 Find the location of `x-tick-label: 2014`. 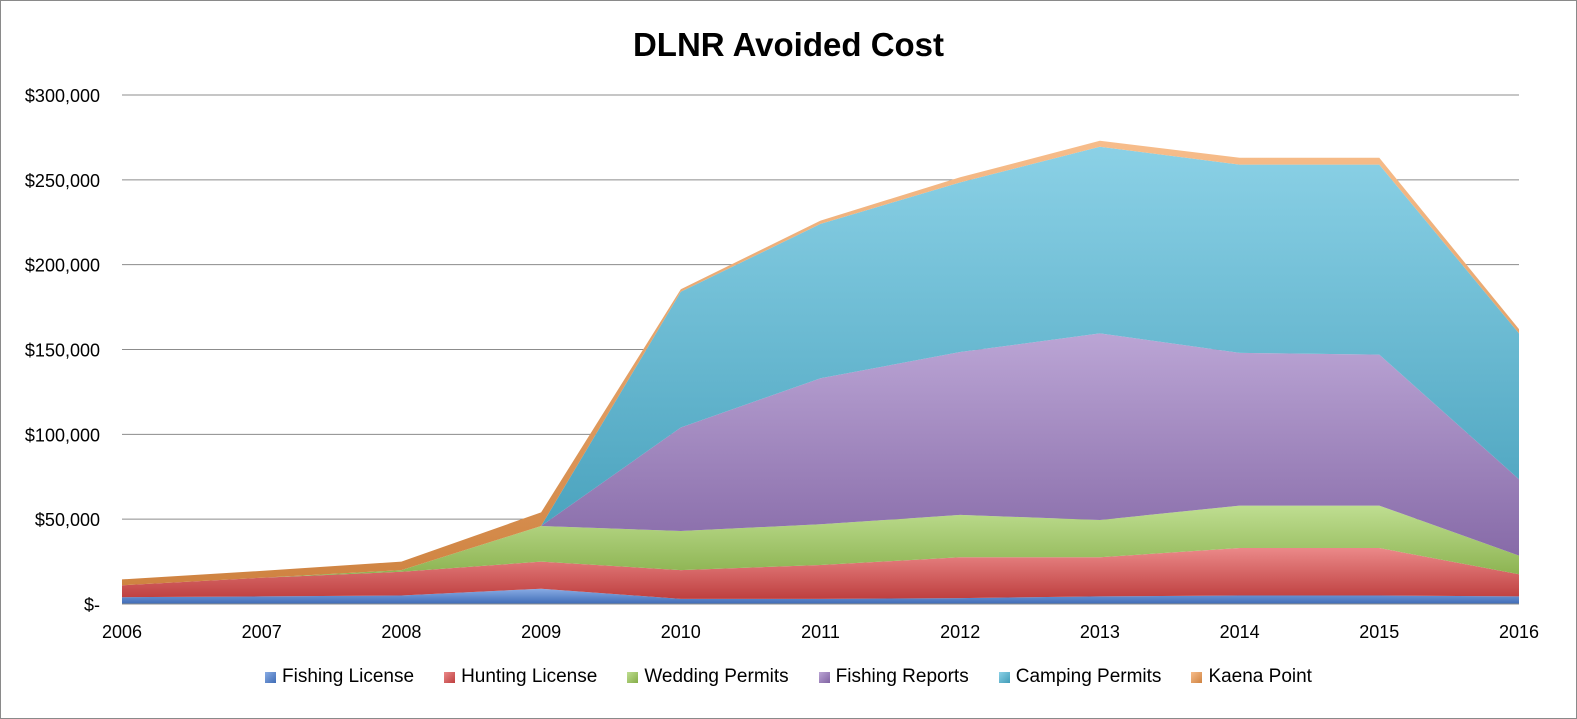

x-tick-label: 2014 is located at coordinates (1240, 632).